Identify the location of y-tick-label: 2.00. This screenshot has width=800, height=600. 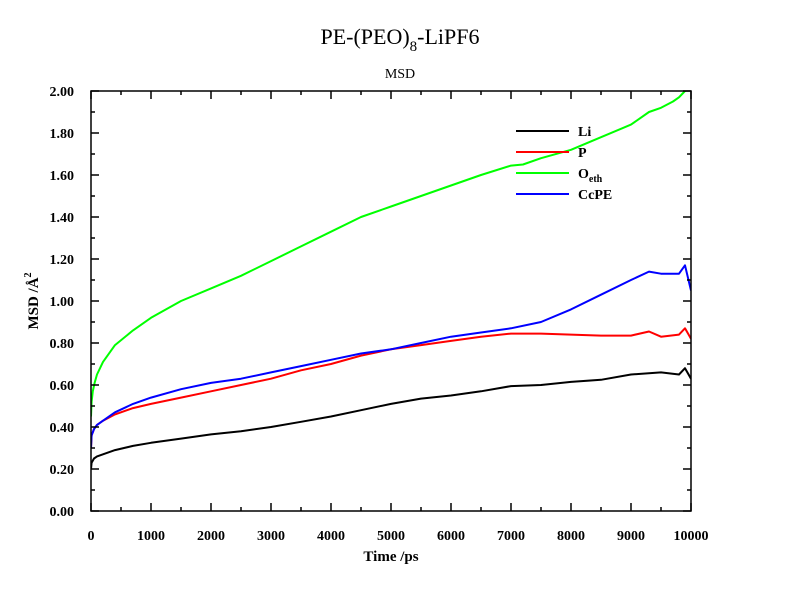
(62, 92).